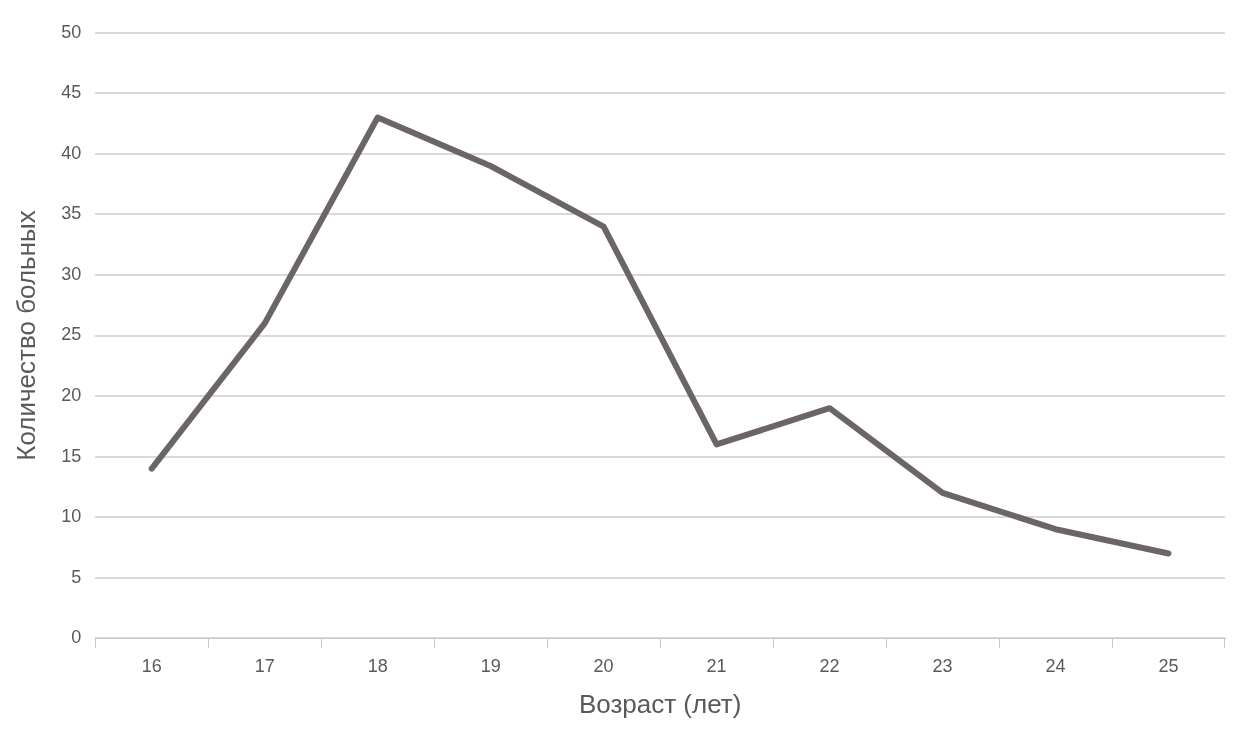  Describe the element at coordinates (716, 665) in the screenshot. I see `x-tick-label: 21` at that location.